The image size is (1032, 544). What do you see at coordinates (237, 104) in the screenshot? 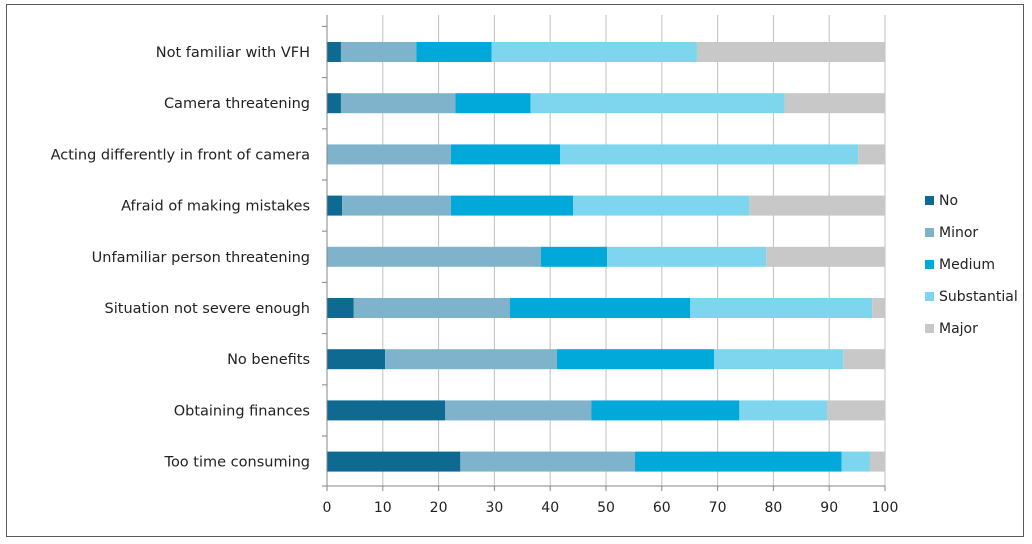
I see `category-label: Camera threatening` at bounding box center [237, 104].